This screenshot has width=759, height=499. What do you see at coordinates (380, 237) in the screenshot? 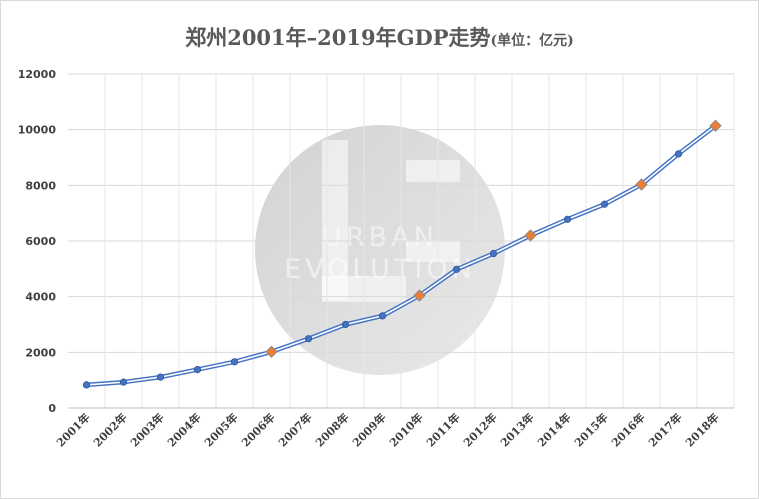
I see `watermark-text-urban: URBAN` at bounding box center [380, 237].